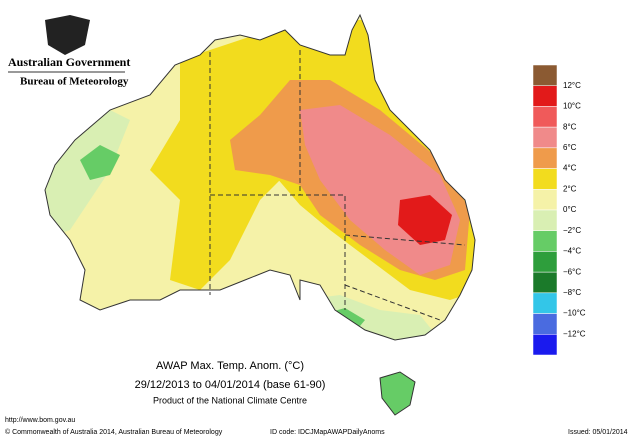  Describe the element at coordinates (572, 251) in the screenshot. I see `legend-label: −4°C` at that location.